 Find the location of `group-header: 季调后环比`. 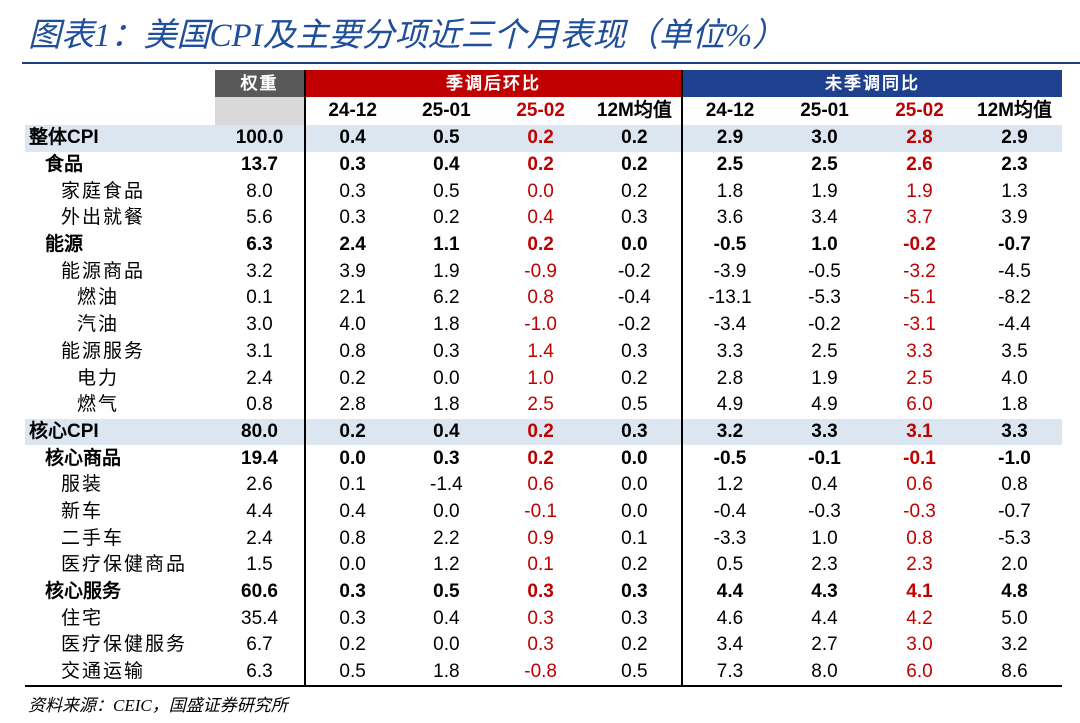

group-header: 季调后环比 is located at coordinates (493, 83).